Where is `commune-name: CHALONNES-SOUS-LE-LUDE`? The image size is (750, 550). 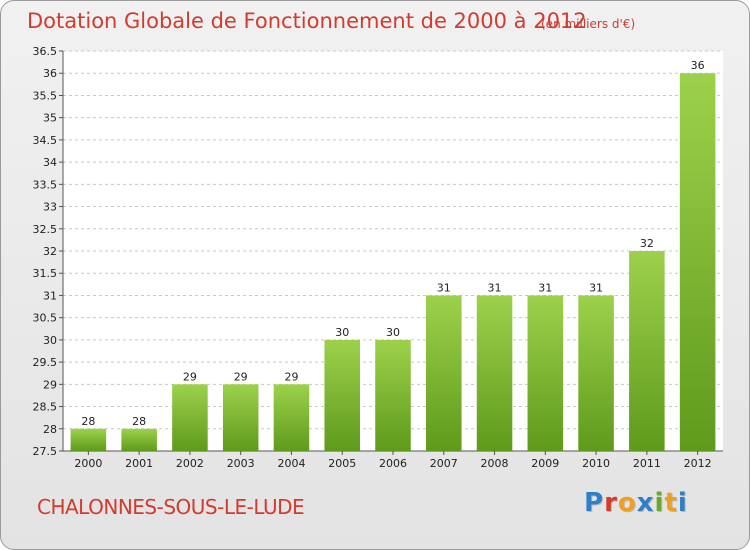
commune-name: CHALONNES-SOUS-LE-LUDE is located at coordinates (171, 507).